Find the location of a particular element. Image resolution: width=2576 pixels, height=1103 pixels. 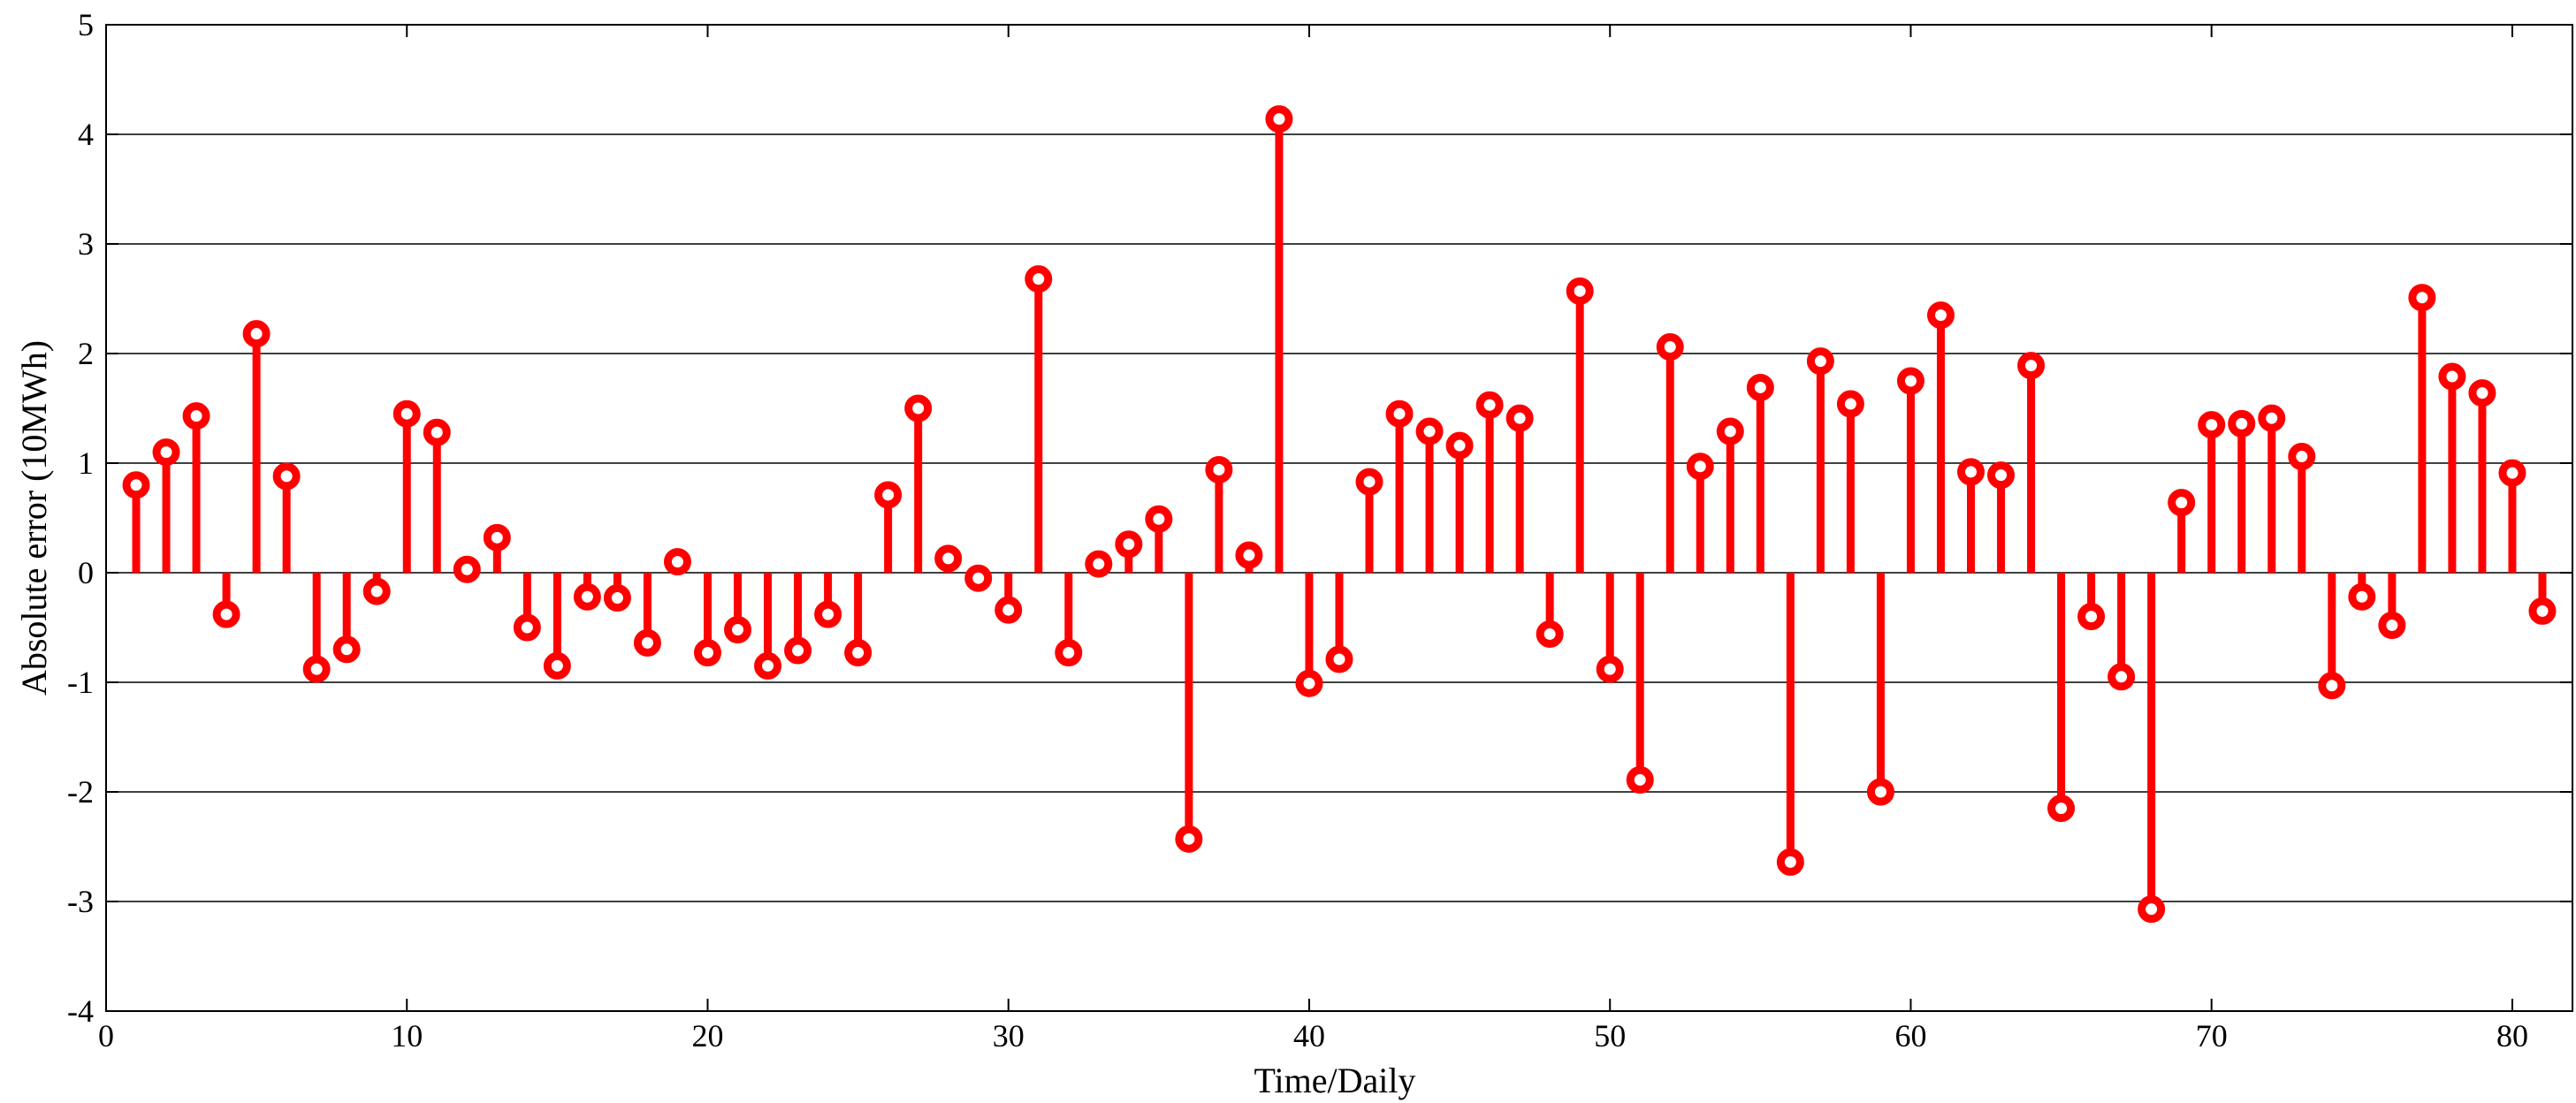

y-tick-labels: -4 -3 -2 -1 0 1 2 3 4 5 is located at coordinates (80, 518).